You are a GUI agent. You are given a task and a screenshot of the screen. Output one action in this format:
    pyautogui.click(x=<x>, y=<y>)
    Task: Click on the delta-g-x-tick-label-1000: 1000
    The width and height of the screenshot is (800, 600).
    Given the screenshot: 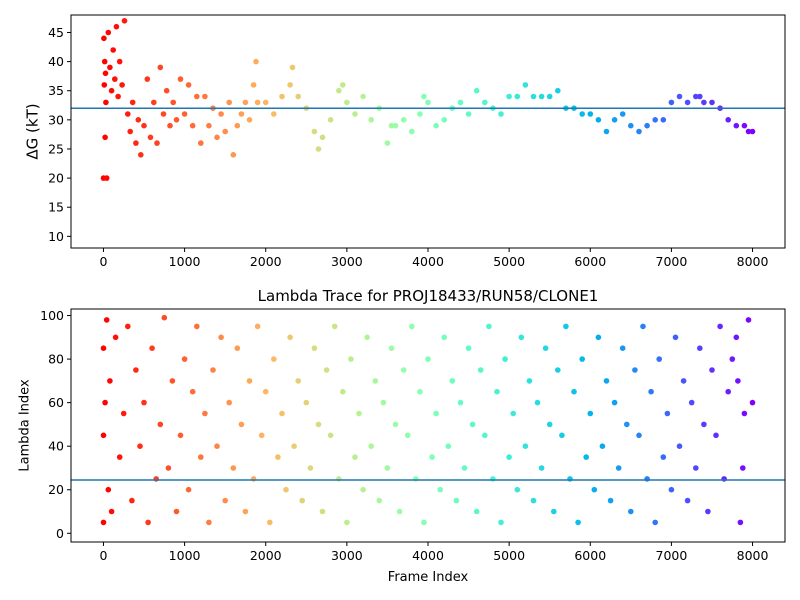 What is the action you would take?
    pyautogui.click(x=185, y=261)
    